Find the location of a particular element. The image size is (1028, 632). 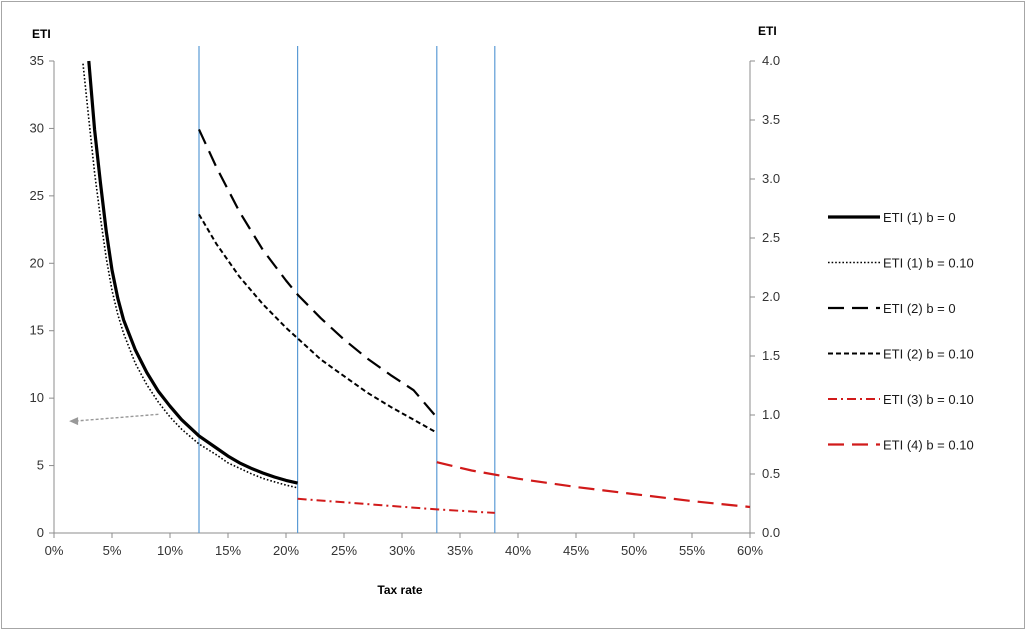

right-tick-label: 3.0 is located at coordinates (771, 178).